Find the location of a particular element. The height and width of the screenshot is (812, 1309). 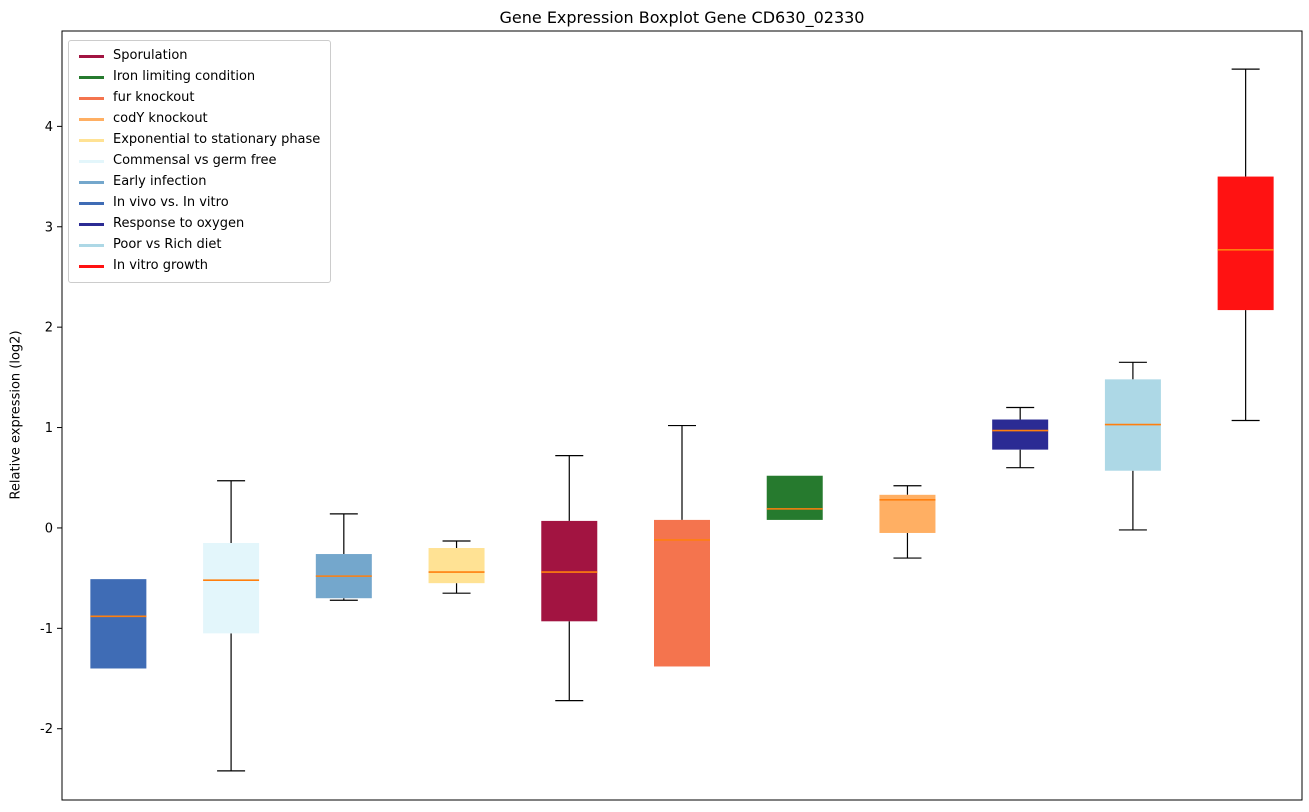

box-iron-limiting-condition is located at coordinates (794, 497).